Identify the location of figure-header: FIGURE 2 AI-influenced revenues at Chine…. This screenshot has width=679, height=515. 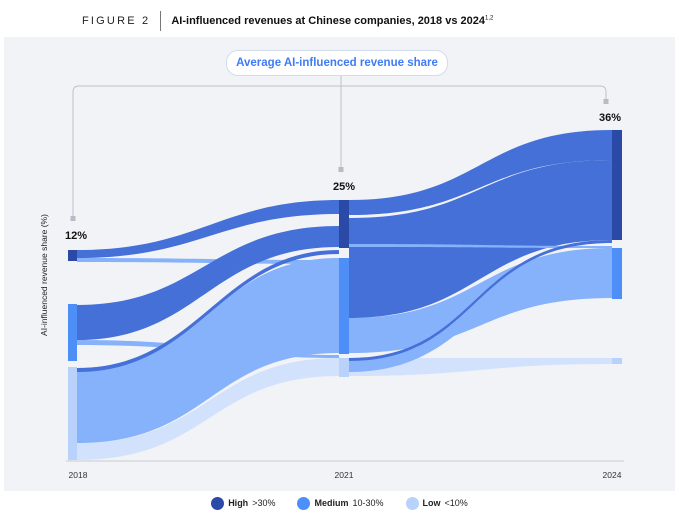
(287, 21).